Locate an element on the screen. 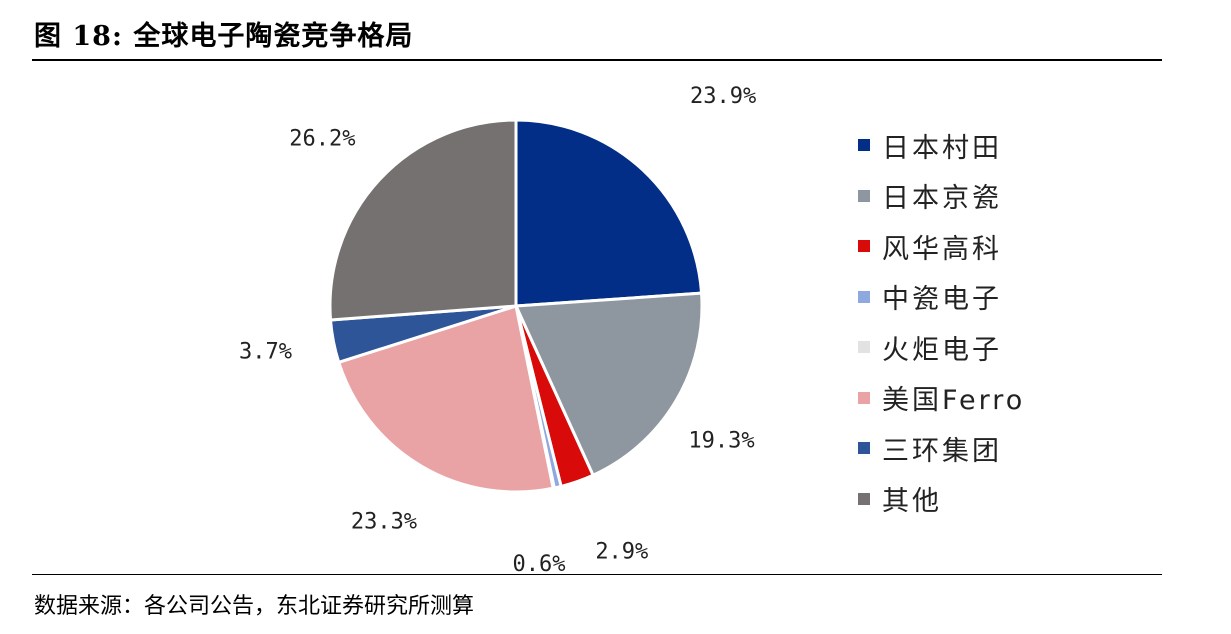 The width and height of the screenshot is (1231, 634). legend-item: 其他 is located at coordinates (941, 499).